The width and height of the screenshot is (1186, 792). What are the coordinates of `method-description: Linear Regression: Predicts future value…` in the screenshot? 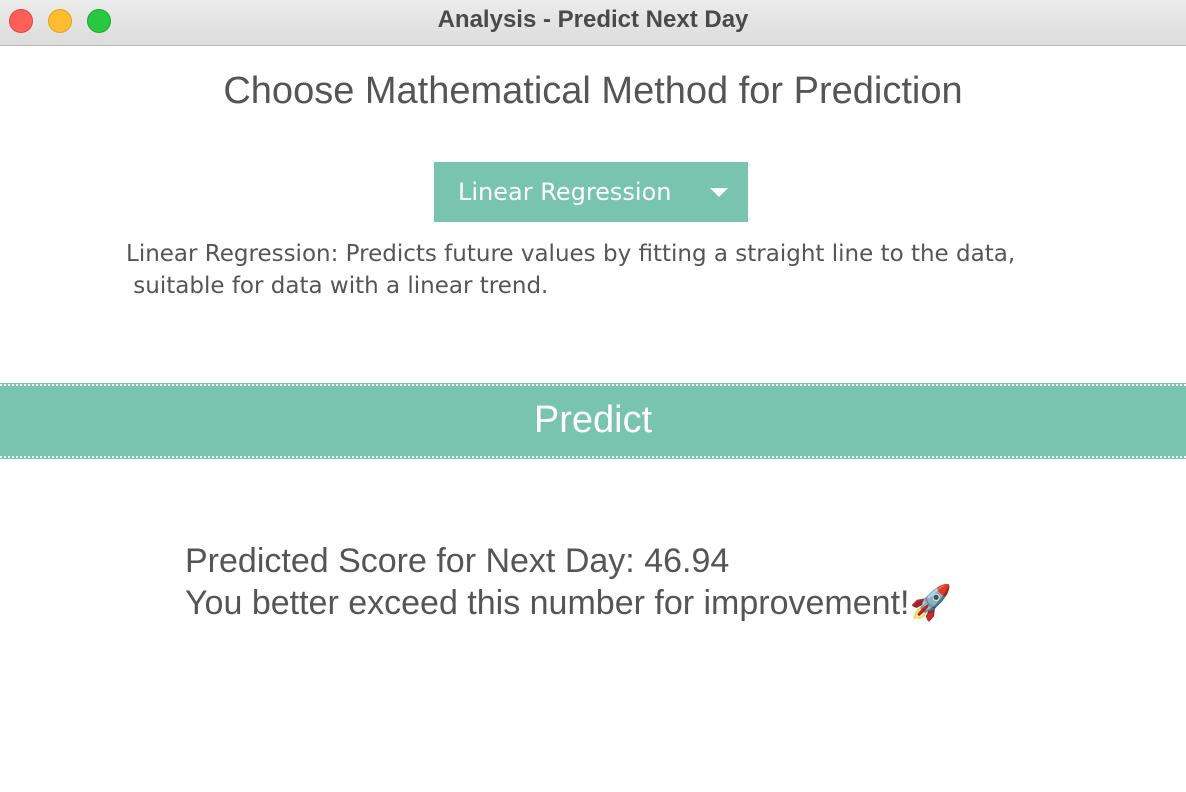 It's located at (606, 270).